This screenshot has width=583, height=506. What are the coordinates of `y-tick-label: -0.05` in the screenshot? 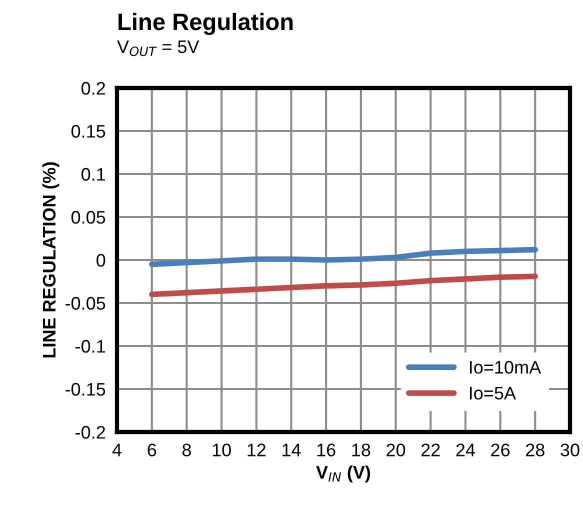 It's located at (86, 303).